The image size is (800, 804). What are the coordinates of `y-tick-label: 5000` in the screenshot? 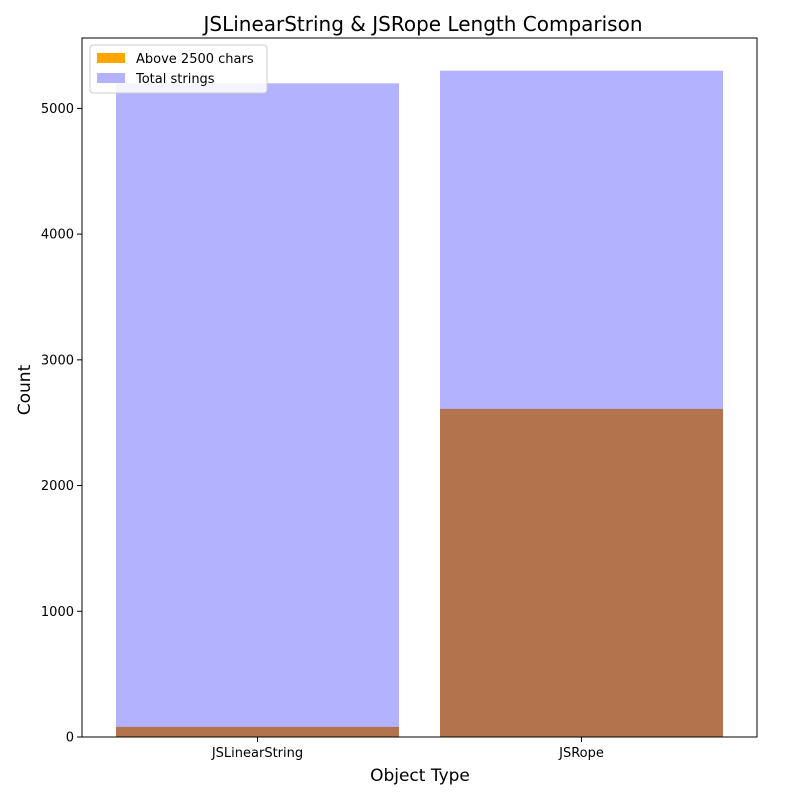 It's located at (57, 109).